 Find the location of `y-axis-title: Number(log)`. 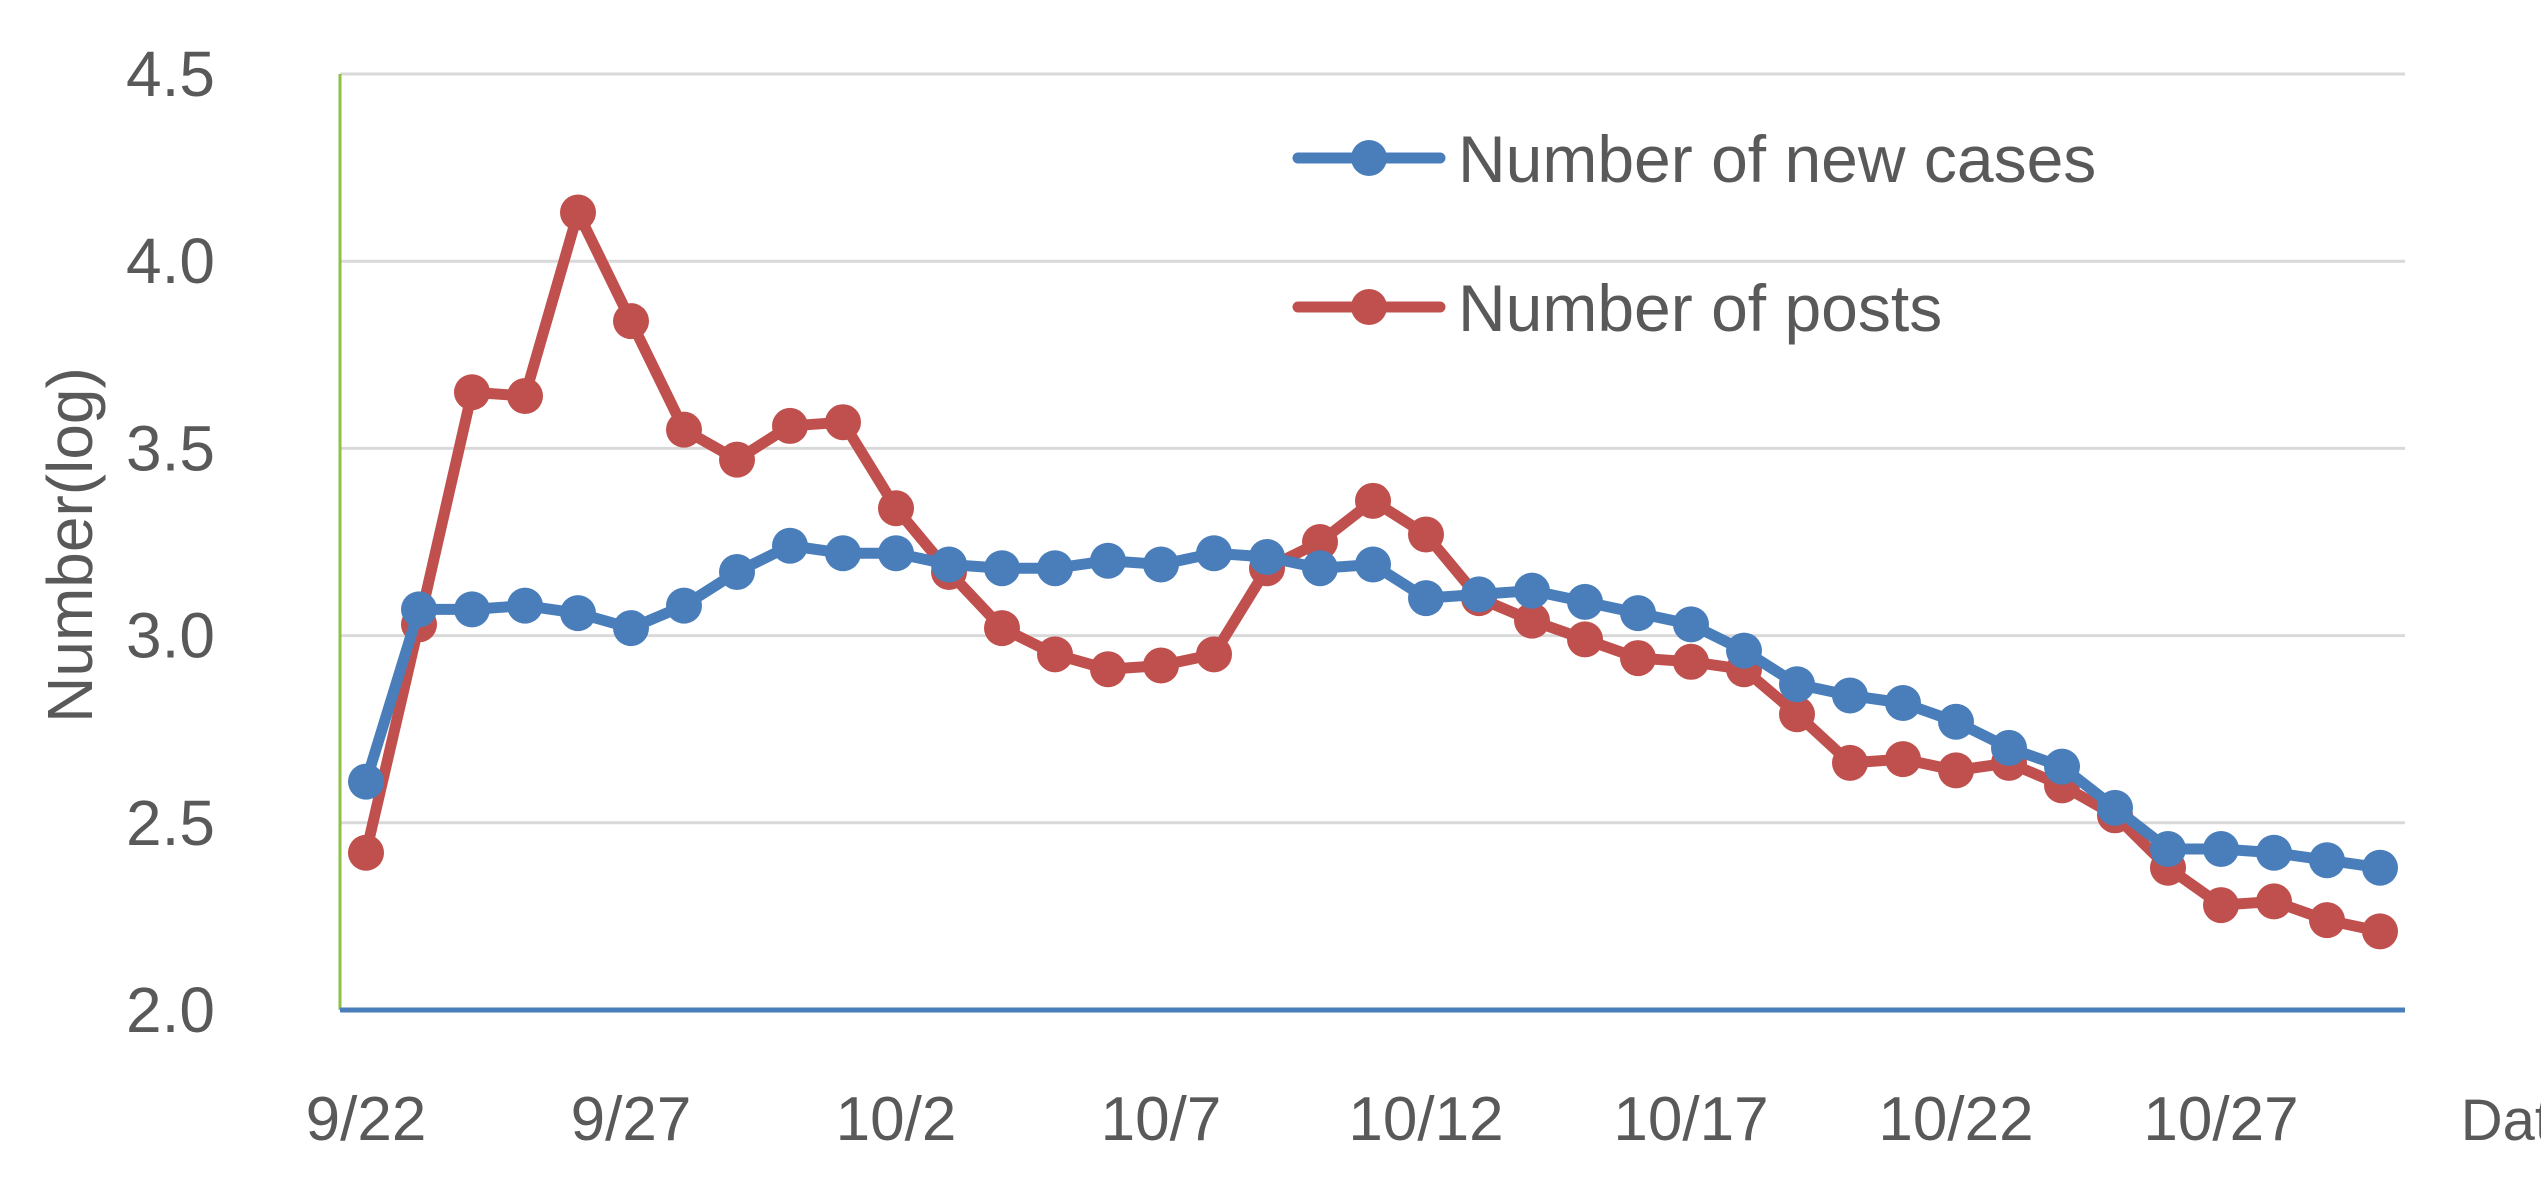

y-axis-title: Number(log) is located at coordinates (70, 545).